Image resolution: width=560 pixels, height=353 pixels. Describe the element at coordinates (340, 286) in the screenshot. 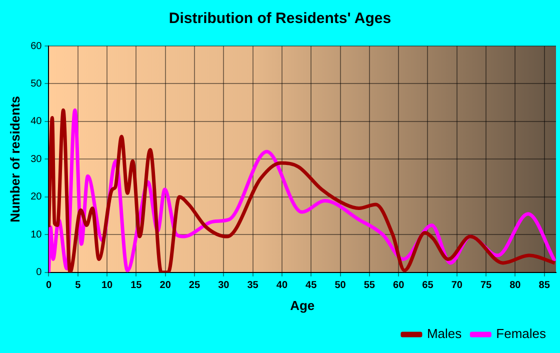

I see `x-tick-label: 50` at that location.